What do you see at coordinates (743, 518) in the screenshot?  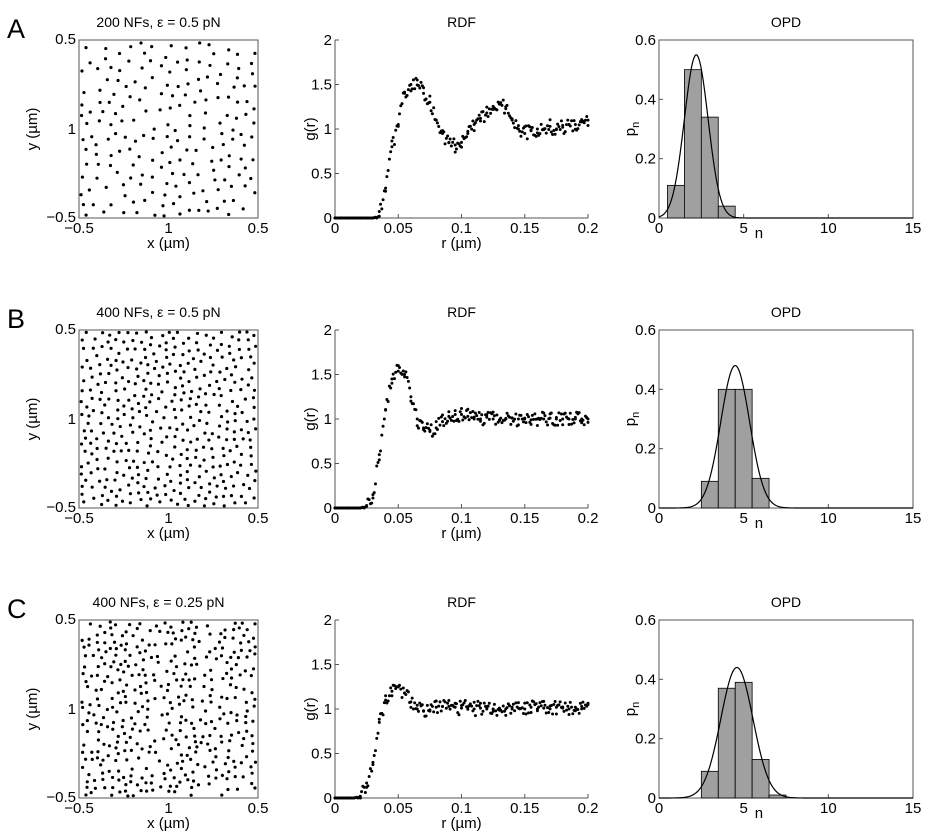 I see `x-tick-label: 5` at bounding box center [743, 518].